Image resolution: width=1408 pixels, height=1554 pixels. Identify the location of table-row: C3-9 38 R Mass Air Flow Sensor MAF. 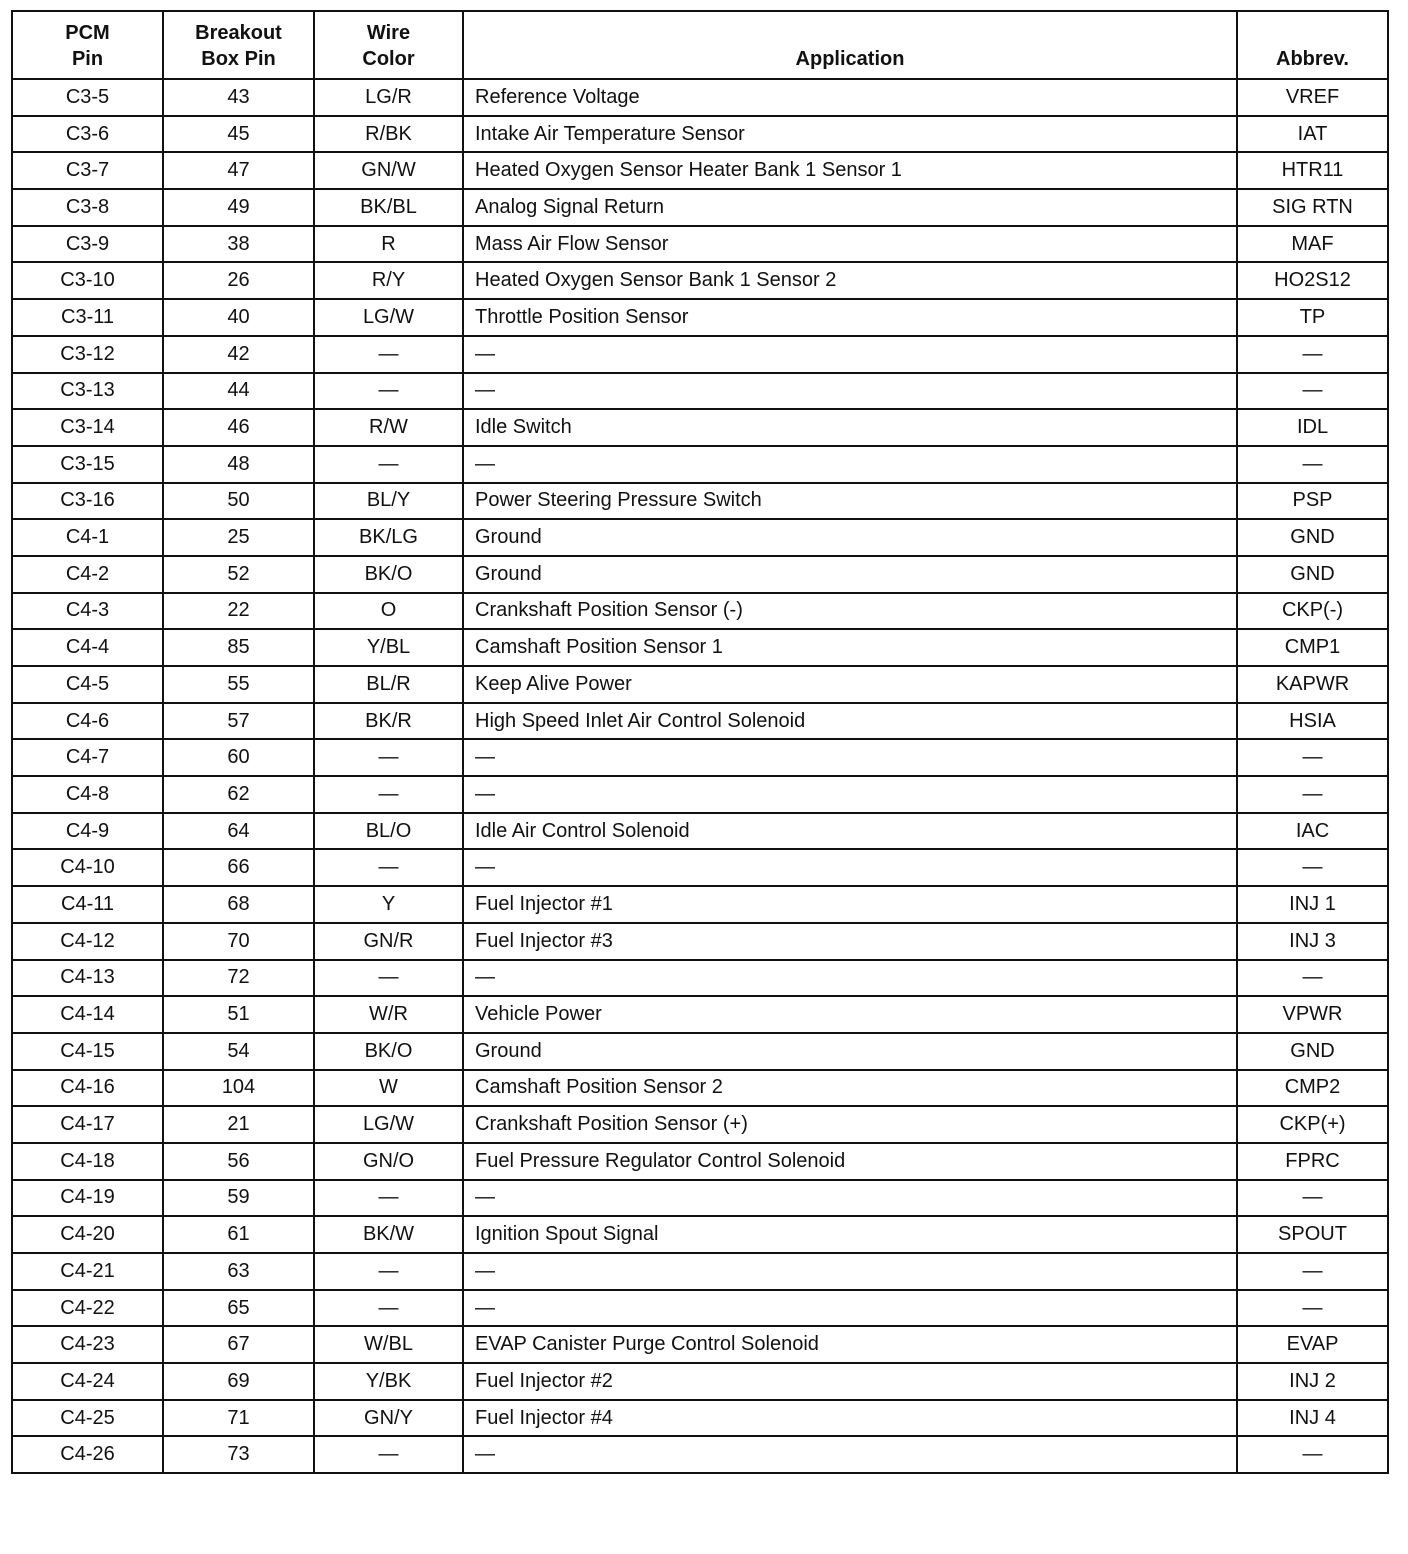
(700, 244).